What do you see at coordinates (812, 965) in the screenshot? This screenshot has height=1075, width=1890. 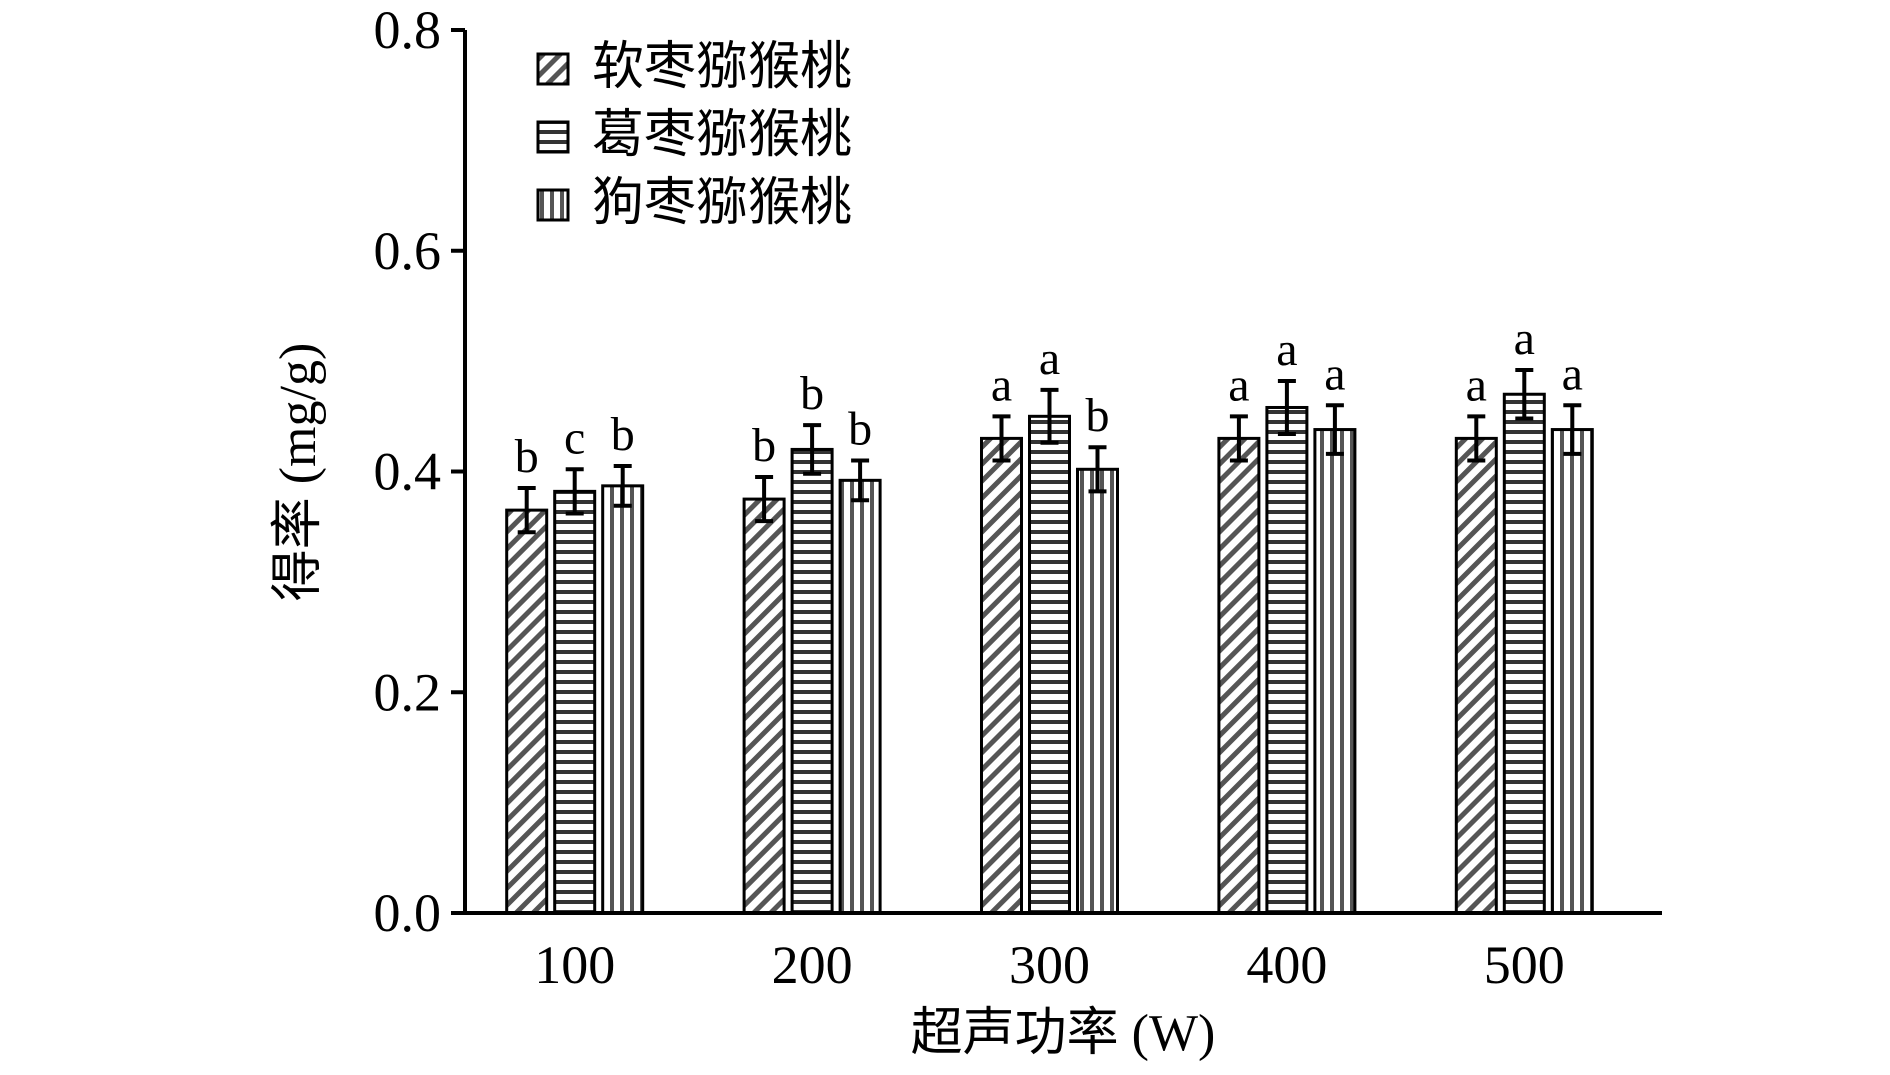 I see `x-tick-label: 200` at bounding box center [812, 965].